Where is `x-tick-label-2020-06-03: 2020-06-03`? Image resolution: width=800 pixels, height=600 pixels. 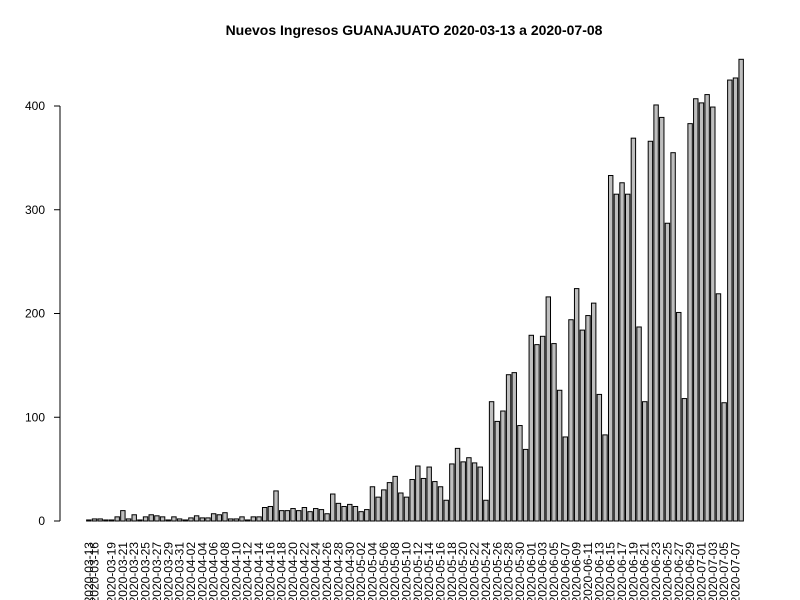
x-tick-label-2020-06-03: 2020-06-03 is located at coordinates (543, 571).